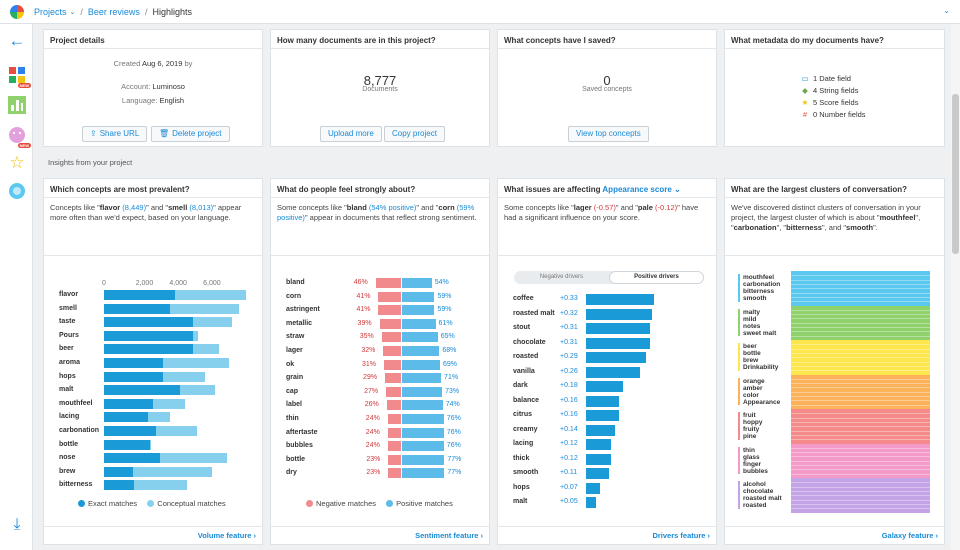  Describe the element at coordinates (17, 105) in the screenshot. I see `bar-chart-icon` at that location.